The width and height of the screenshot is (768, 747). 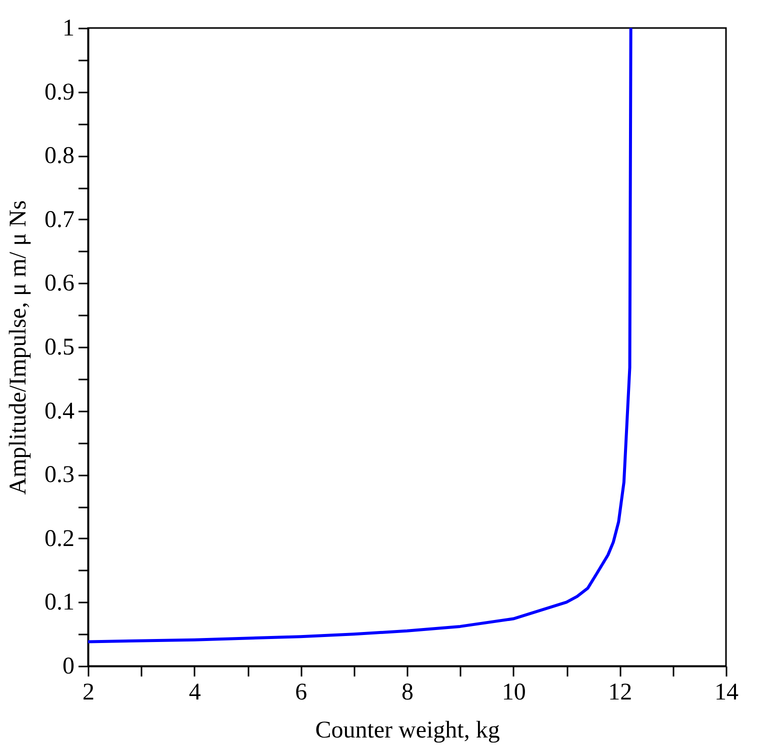 What do you see at coordinates (408, 693) in the screenshot?
I see `x-tick-label: 8` at bounding box center [408, 693].